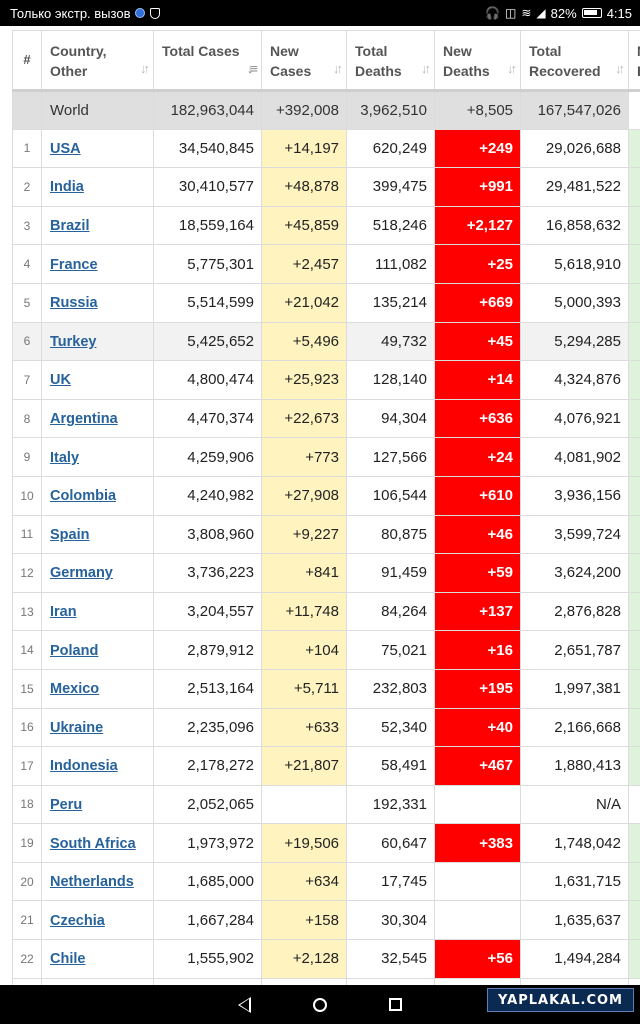 The width and height of the screenshot is (640, 1024). I want to click on country-link: Colombia, so click(97, 495).